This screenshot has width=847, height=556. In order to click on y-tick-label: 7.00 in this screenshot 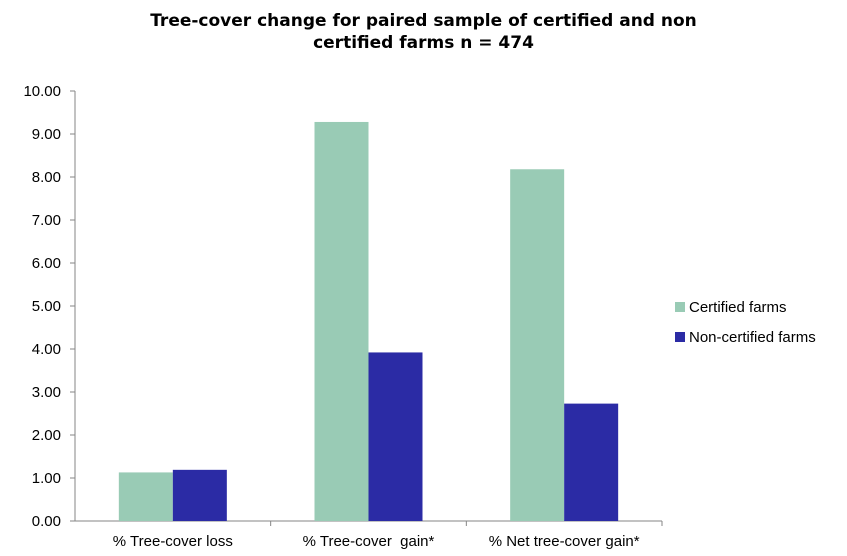, I will do `click(46, 220)`.